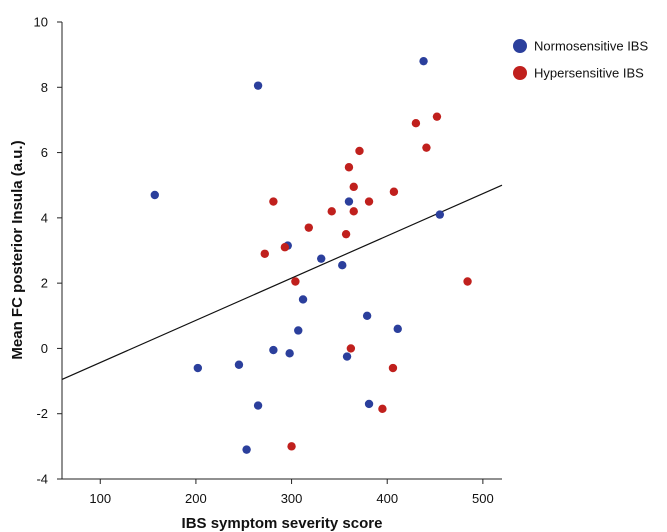 The image size is (667, 532). I want to click on legend-label-hypersensitive-ibs: Hypersensitive IBS, so click(589, 73).